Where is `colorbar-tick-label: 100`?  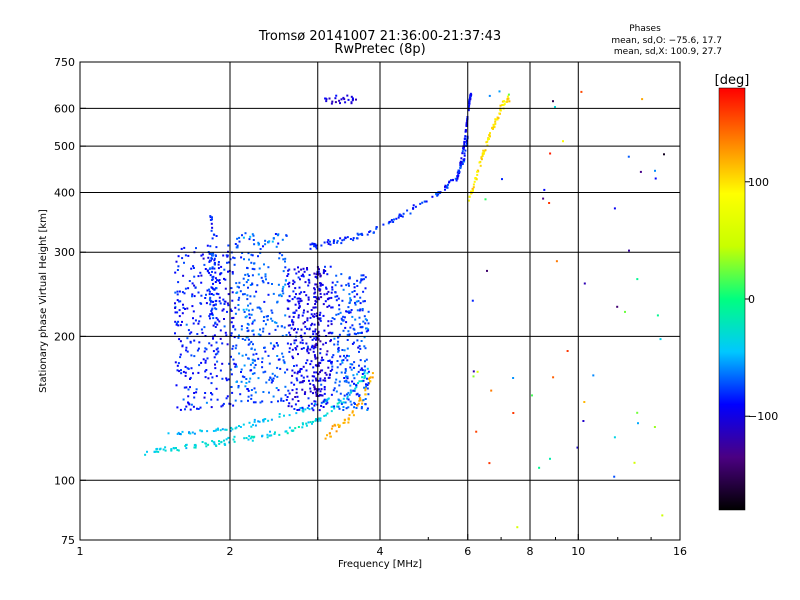
colorbar-tick-label: 100 is located at coordinates (758, 182).